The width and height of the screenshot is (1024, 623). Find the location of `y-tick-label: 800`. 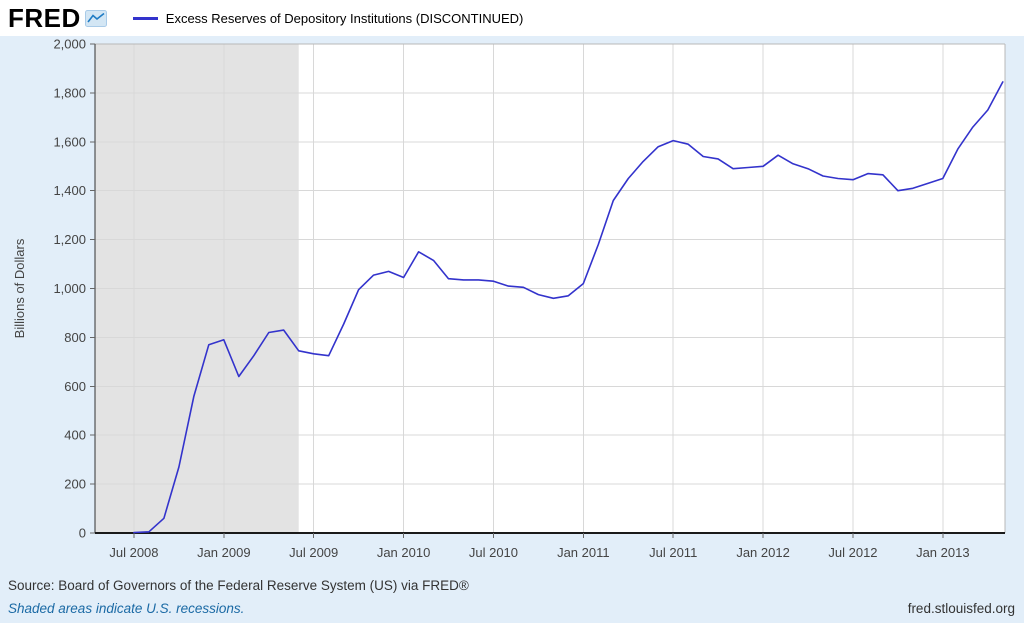

y-tick-label: 800 is located at coordinates (75, 337).